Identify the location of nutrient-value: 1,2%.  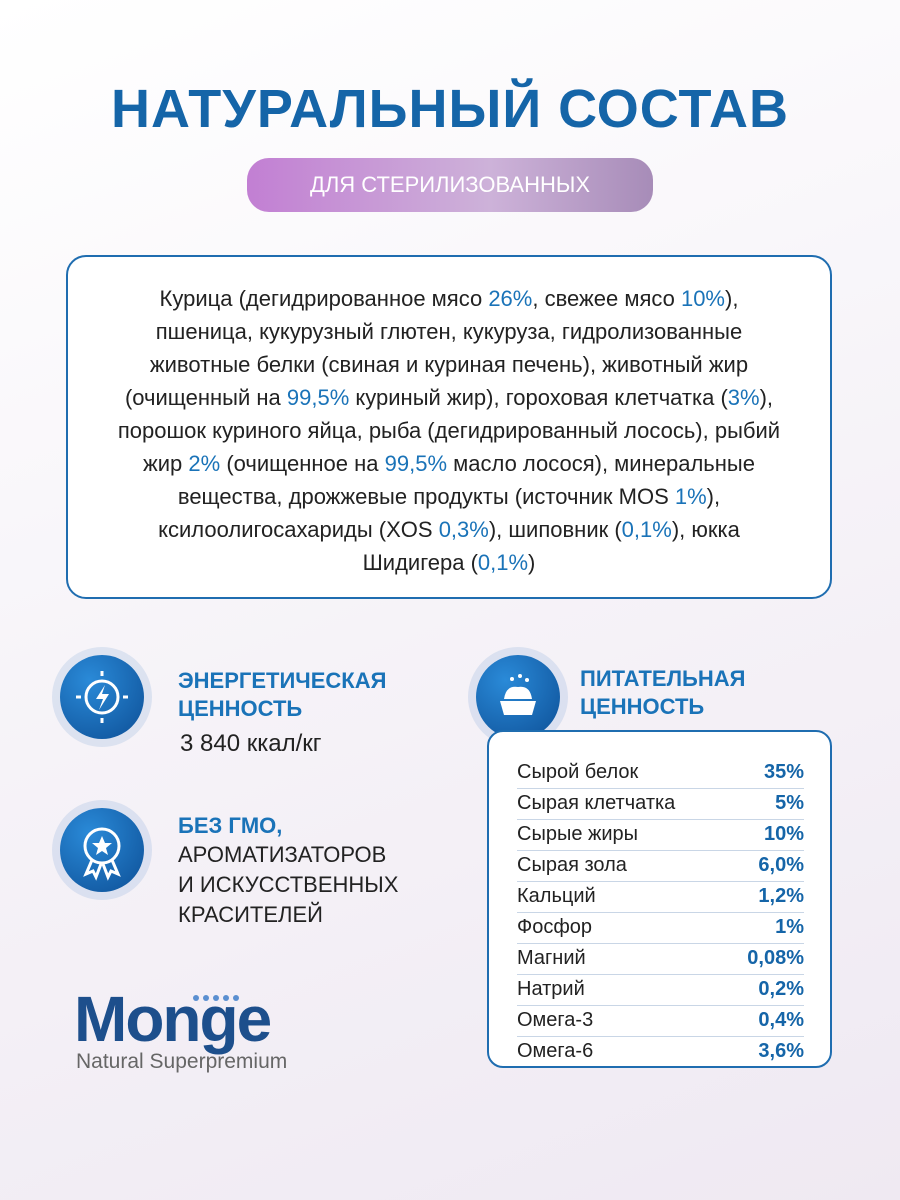
(781, 896).